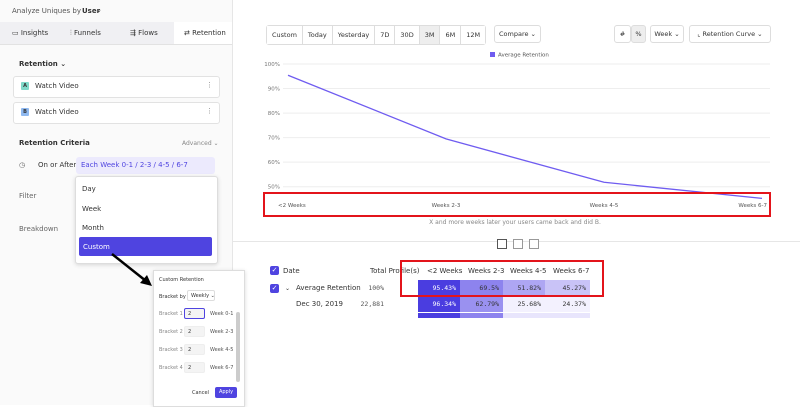 This screenshot has width=800, height=407. What do you see at coordinates (284, 35) in the screenshot?
I see `range-button: Custom` at bounding box center [284, 35].